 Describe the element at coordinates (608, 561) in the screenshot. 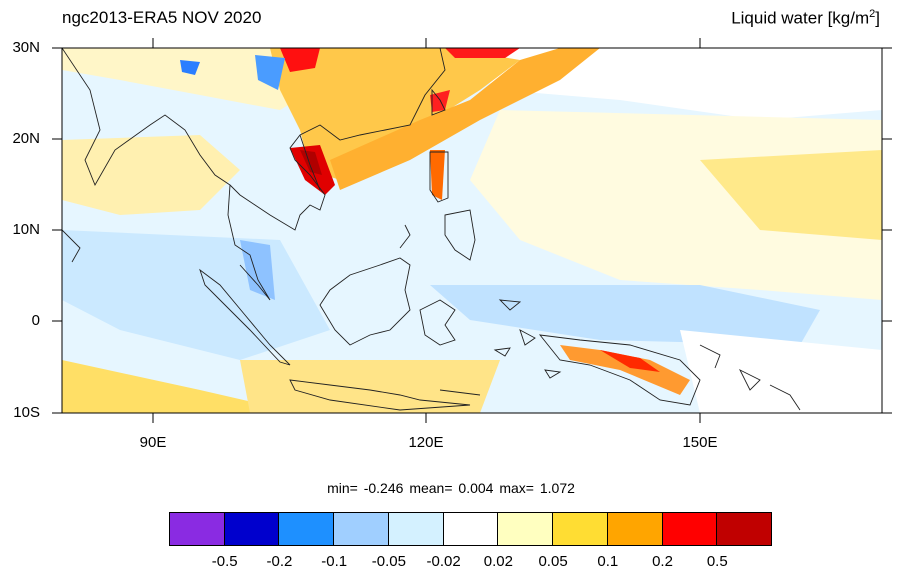

I see `colorbar-label-7: 0.1` at that location.